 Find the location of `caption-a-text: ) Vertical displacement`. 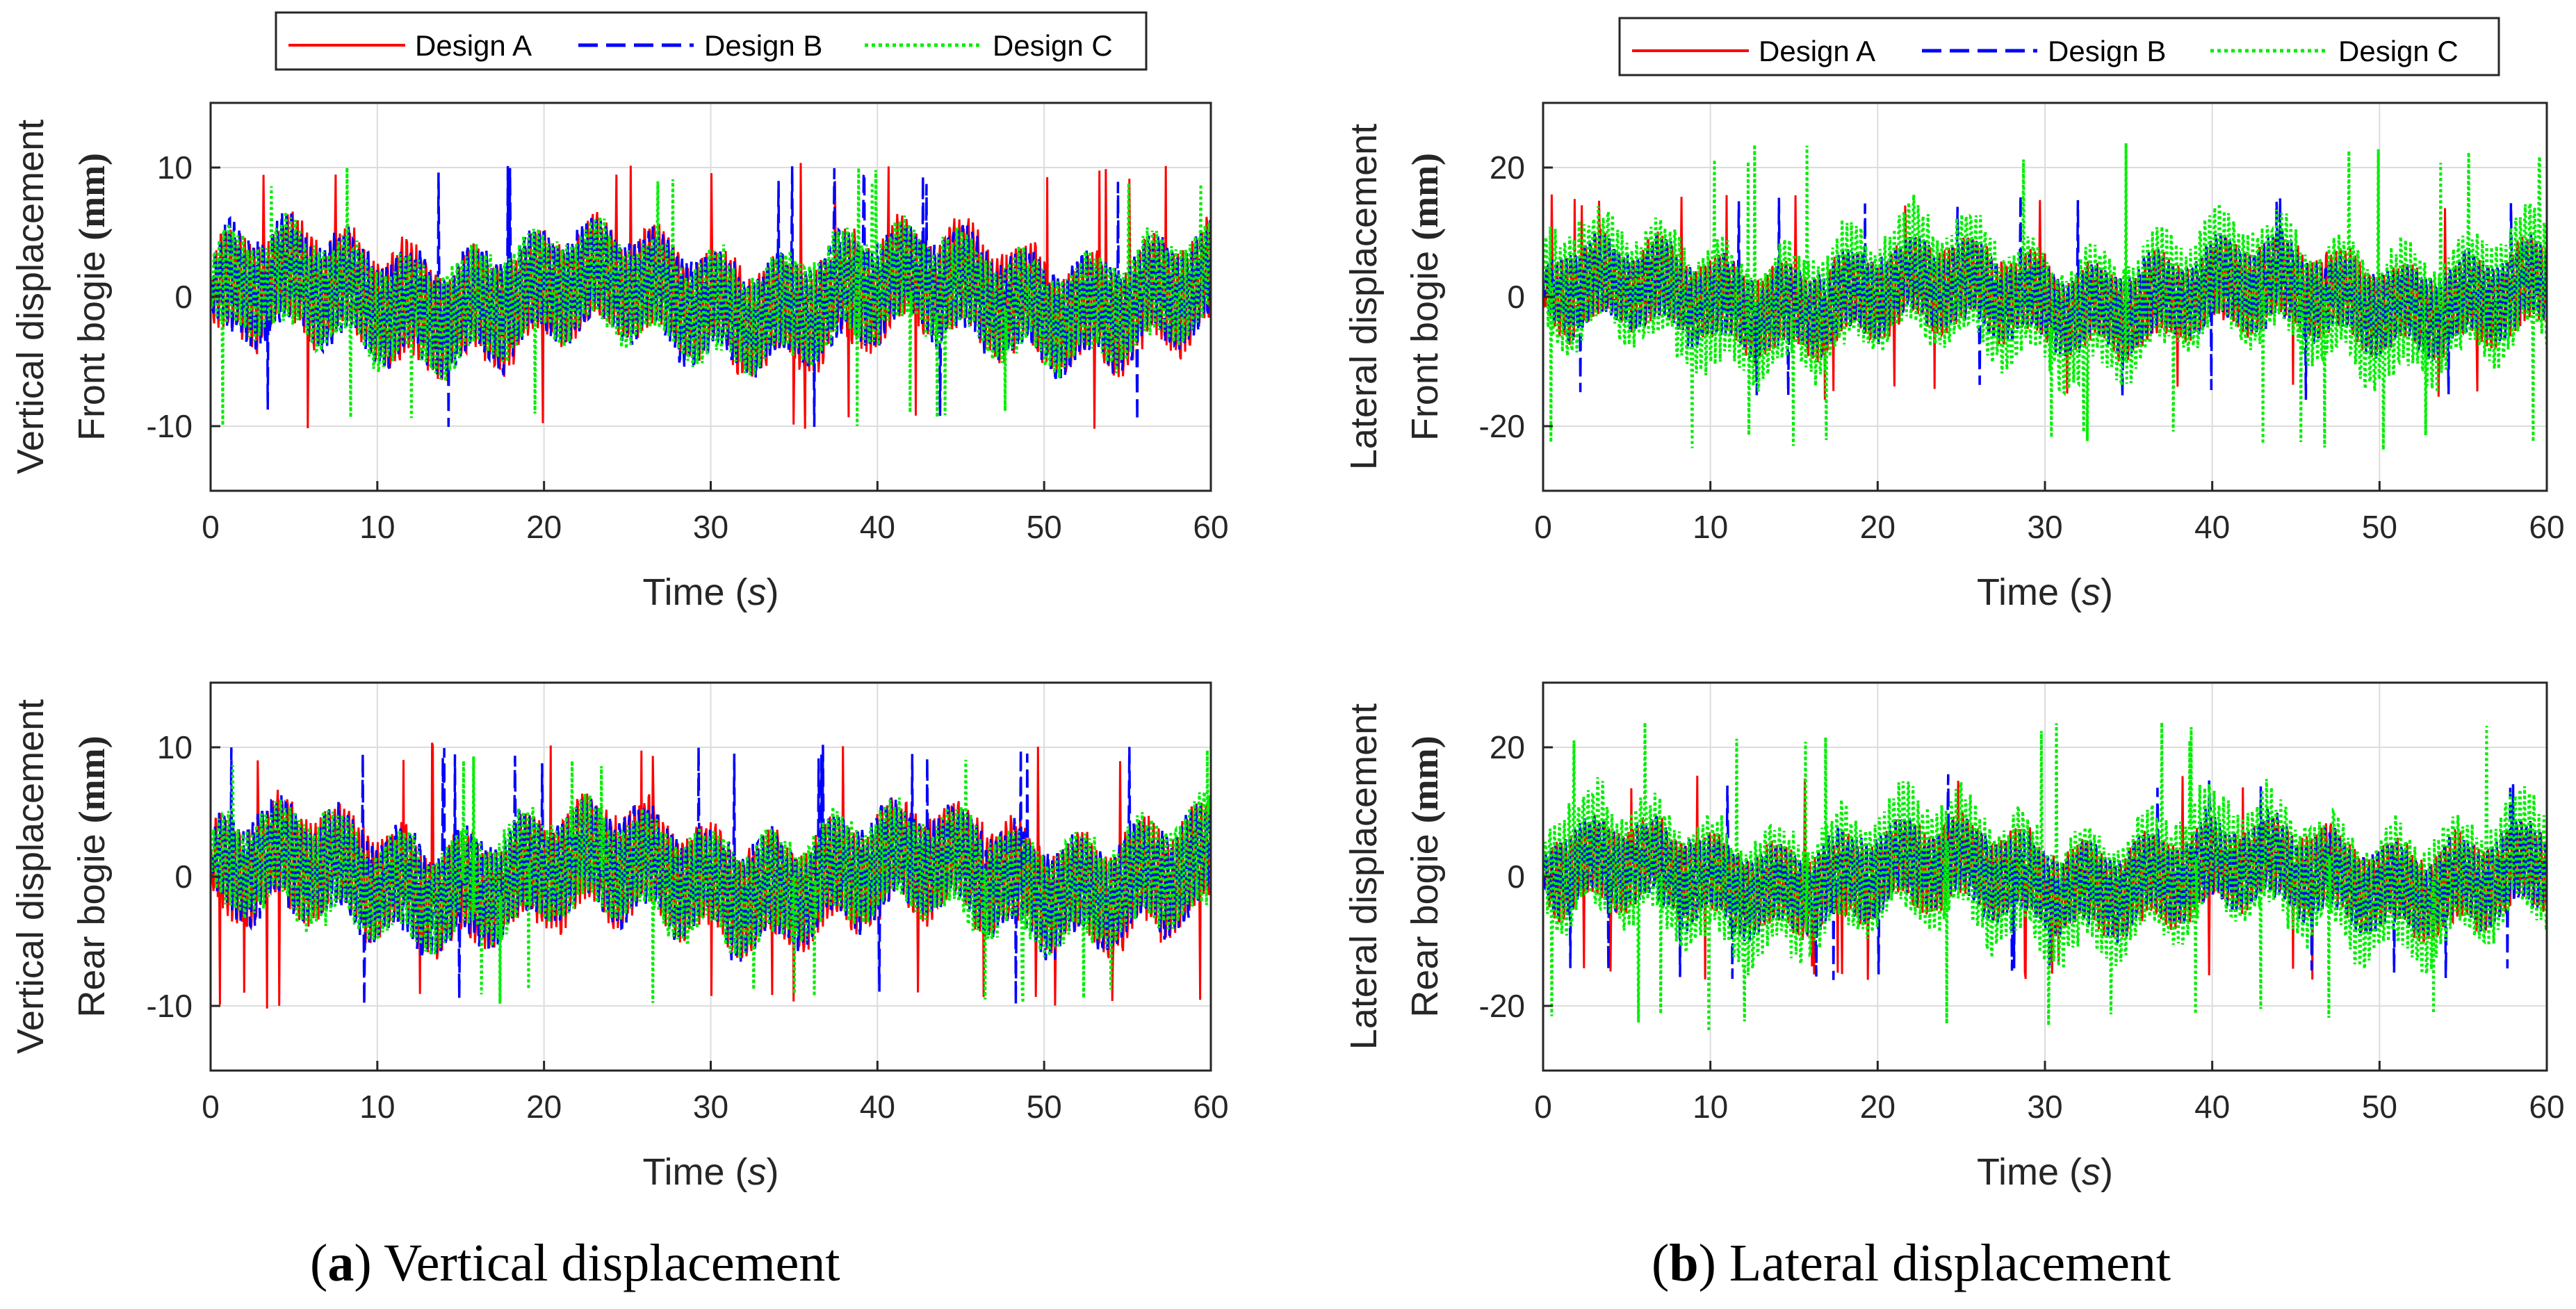

caption-a-text: ) Vertical displacement is located at coordinates (597, 1263).